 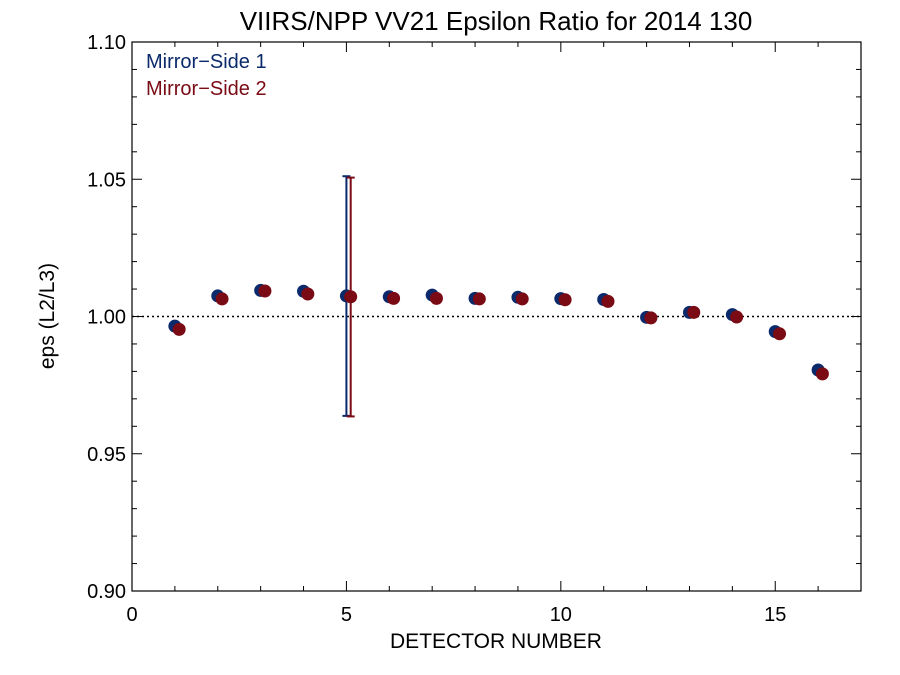 I want to click on y-axis-label: eps (L2/L3), so click(x=47, y=316).